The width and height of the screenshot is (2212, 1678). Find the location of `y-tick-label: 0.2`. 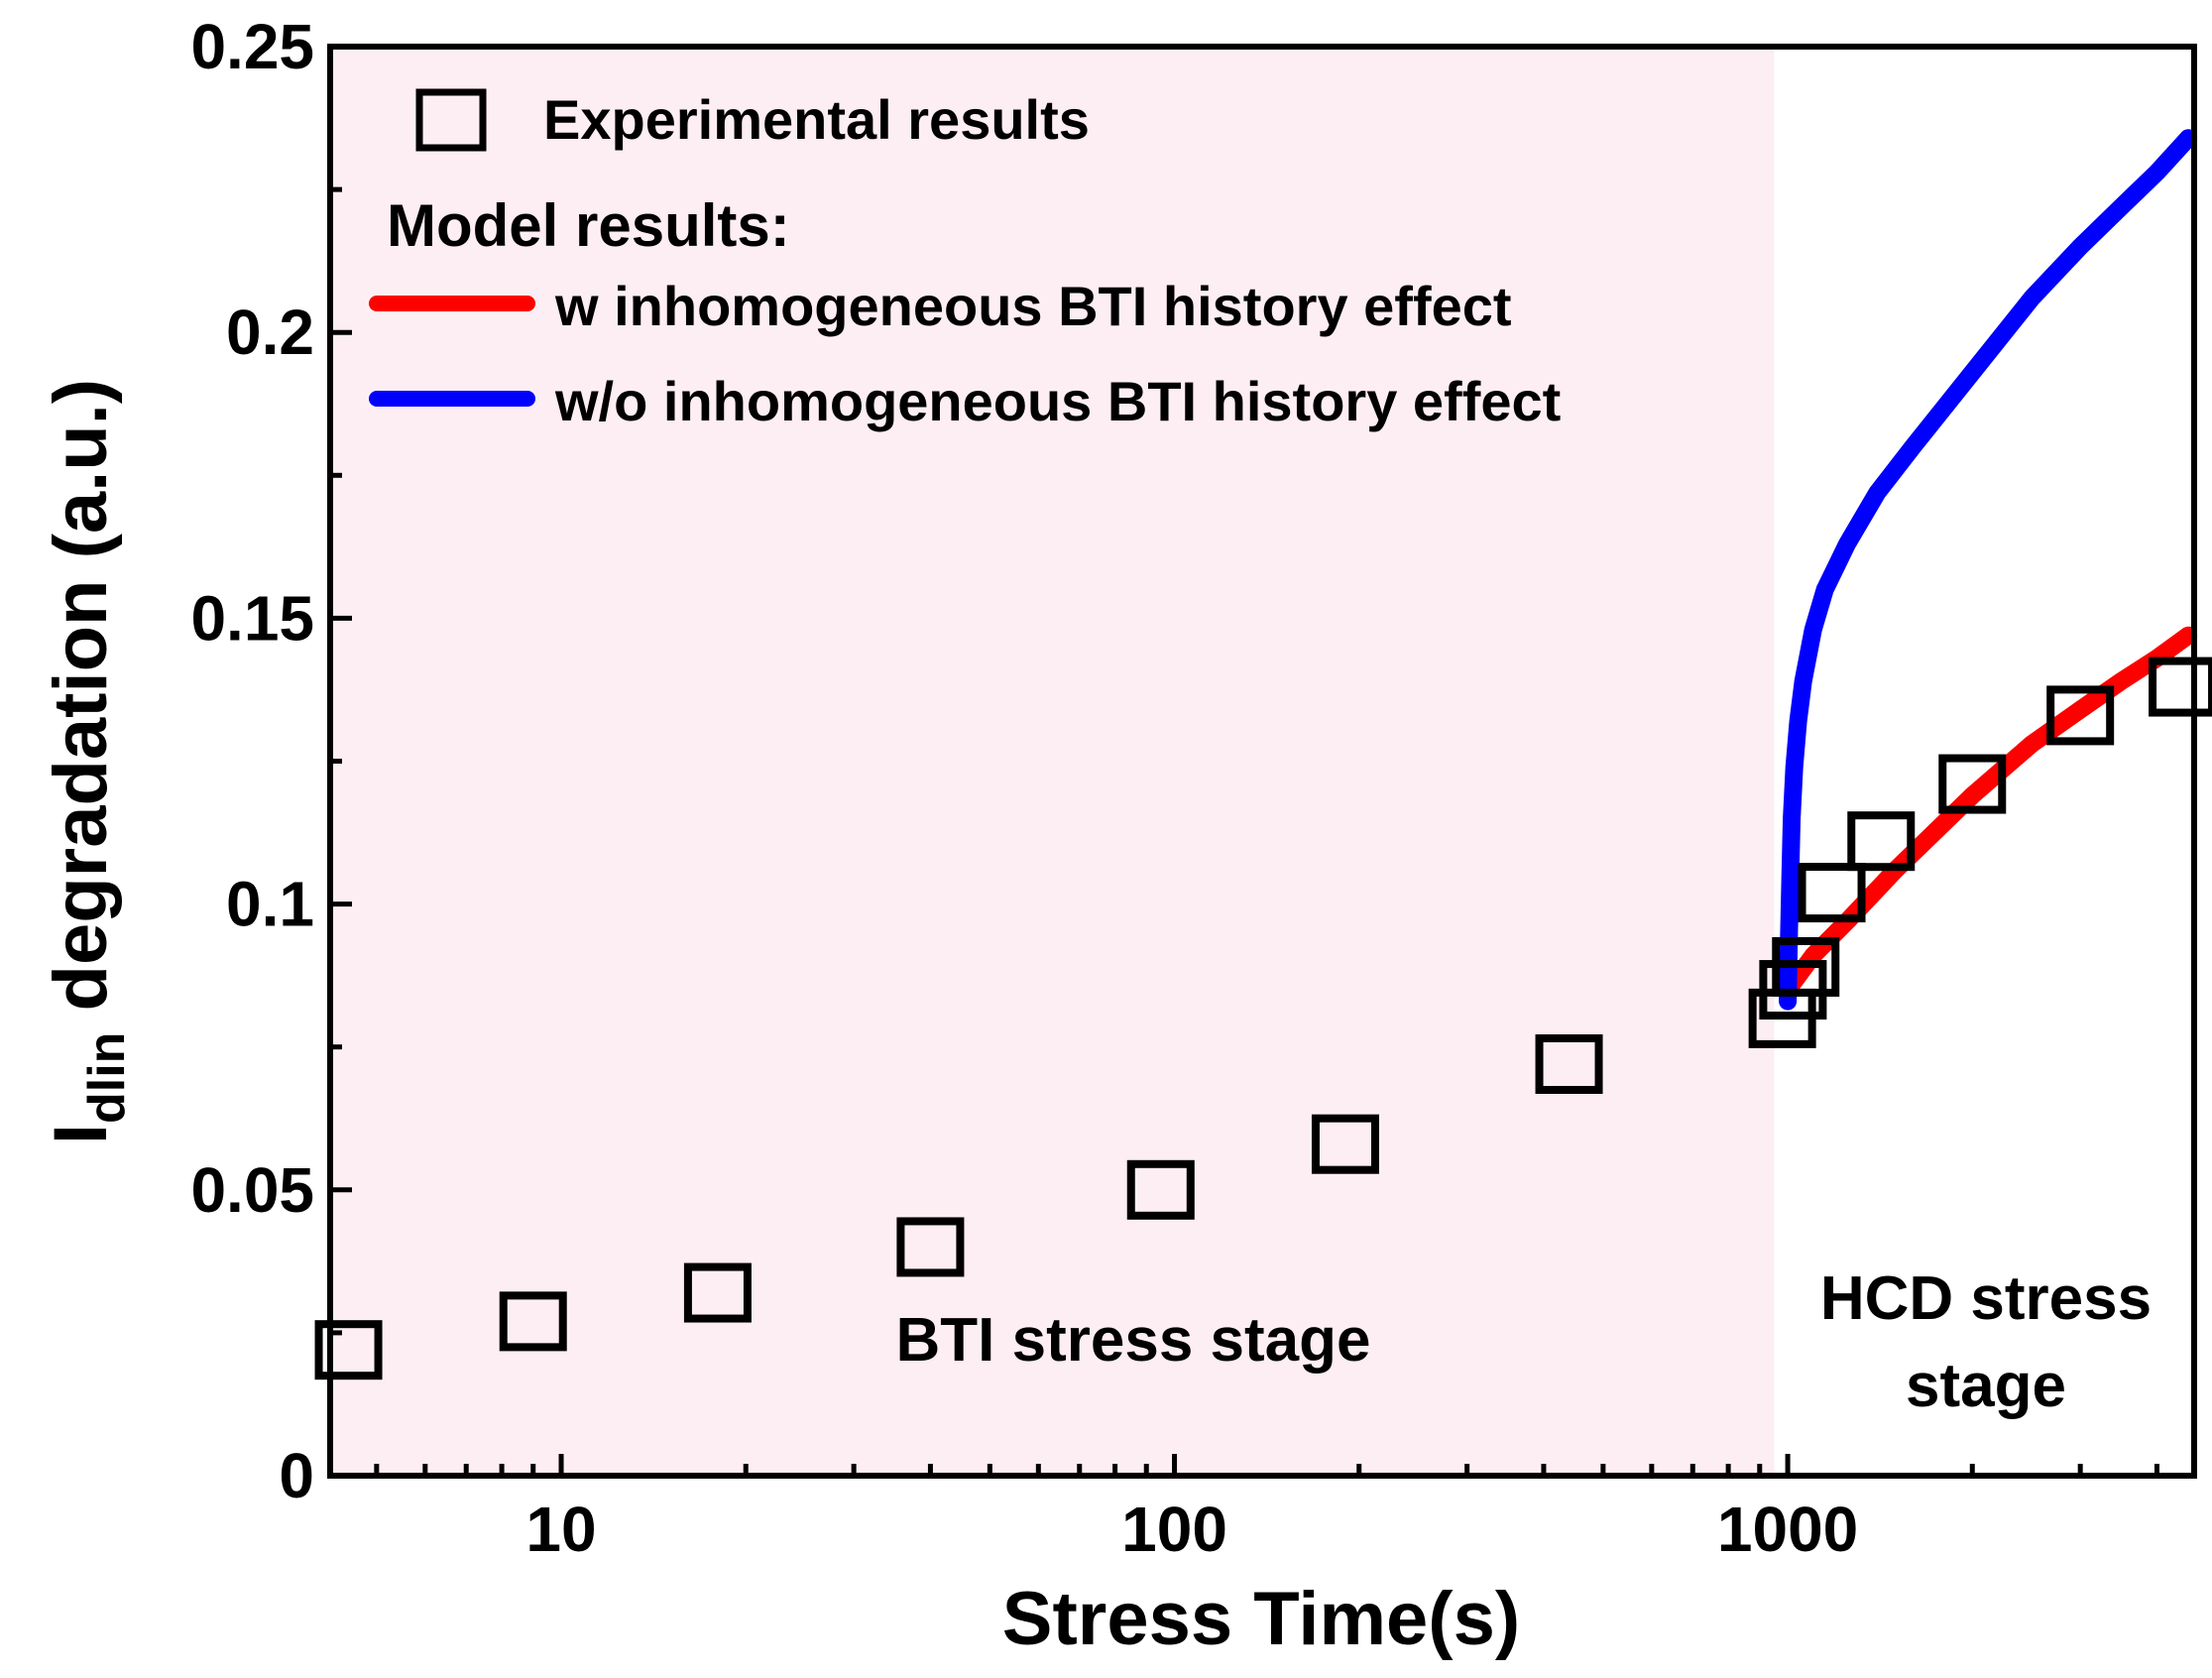

y-tick-label: 0.2 is located at coordinates (270, 332).